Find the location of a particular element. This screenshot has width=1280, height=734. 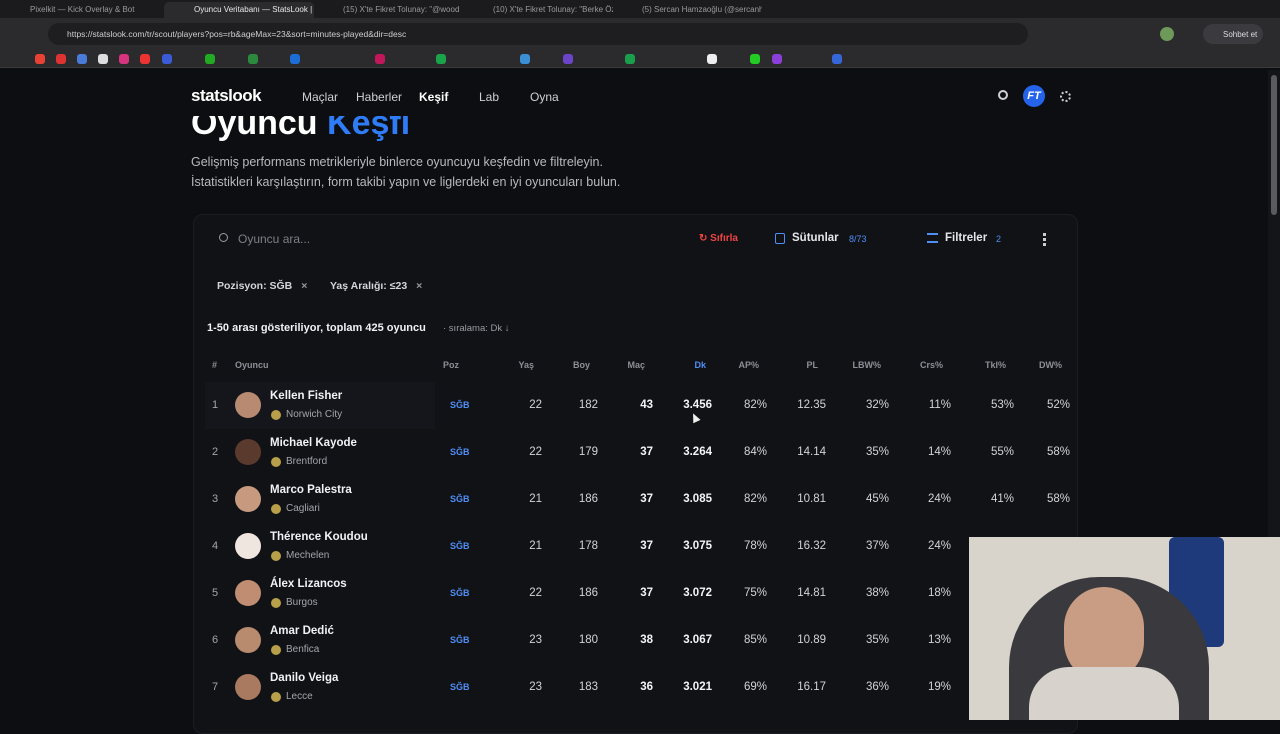

tab: Oyuncu Veritabanı — StatsLook | S is located at coordinates (239, 10).